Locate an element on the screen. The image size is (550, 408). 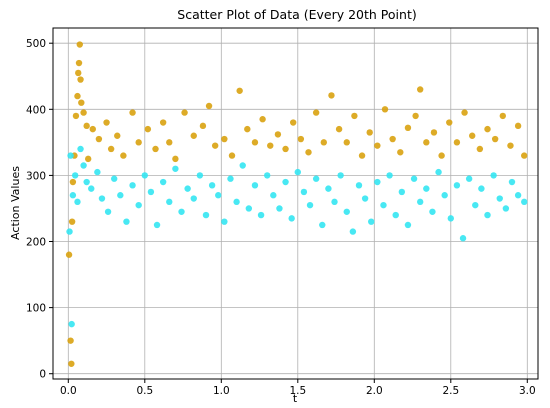
y-tick-label-5: 500 is located at coordinates (36, 44).